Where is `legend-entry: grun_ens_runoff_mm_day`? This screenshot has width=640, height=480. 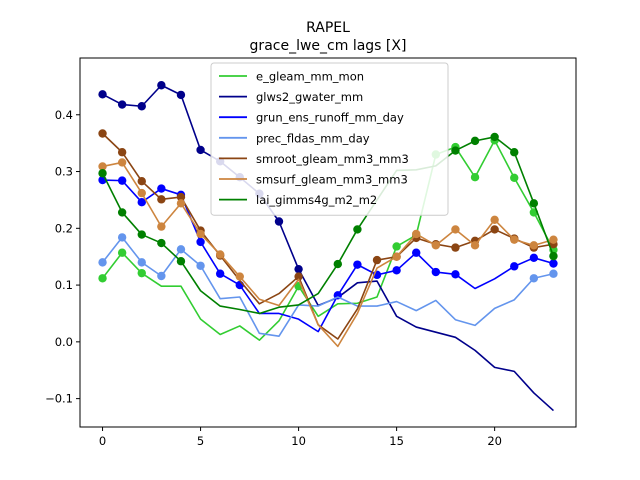
legend-entry: grun_ens_runoff_mm_day is located at coordinates (311, 118).